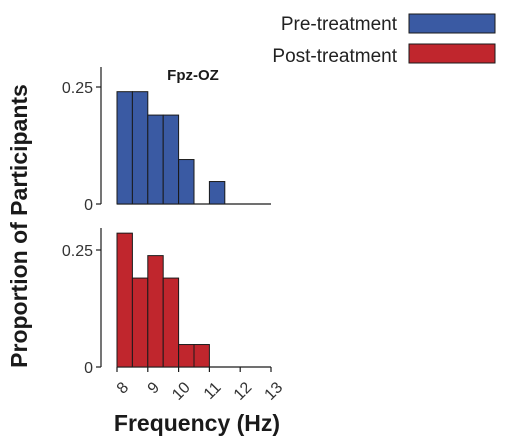  What do you see at coordinates (274, 391) in the screenshot?
I see `x-tick-label: 13` at bounding box center [274, 391].